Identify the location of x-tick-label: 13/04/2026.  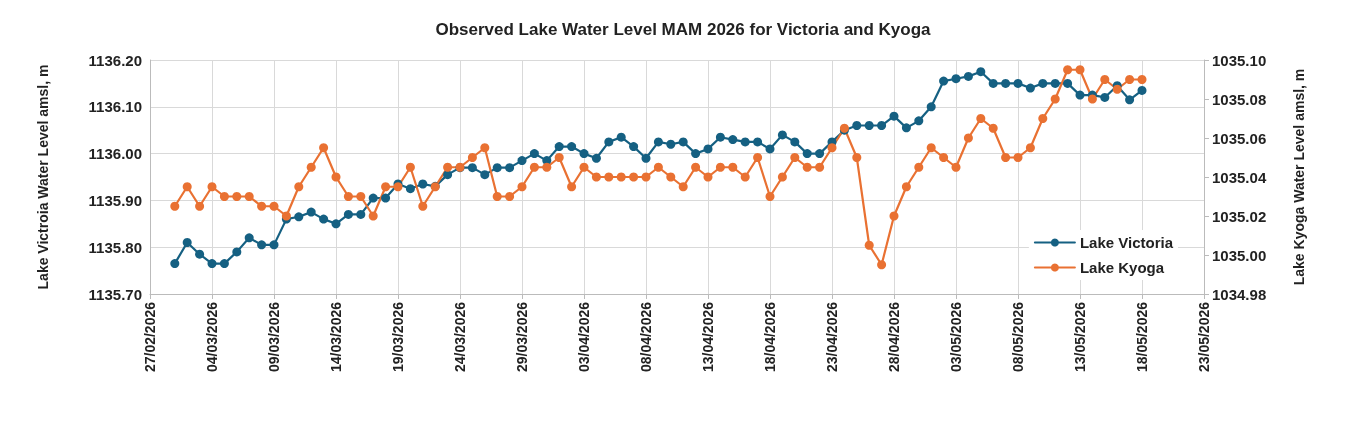
(708, 337).